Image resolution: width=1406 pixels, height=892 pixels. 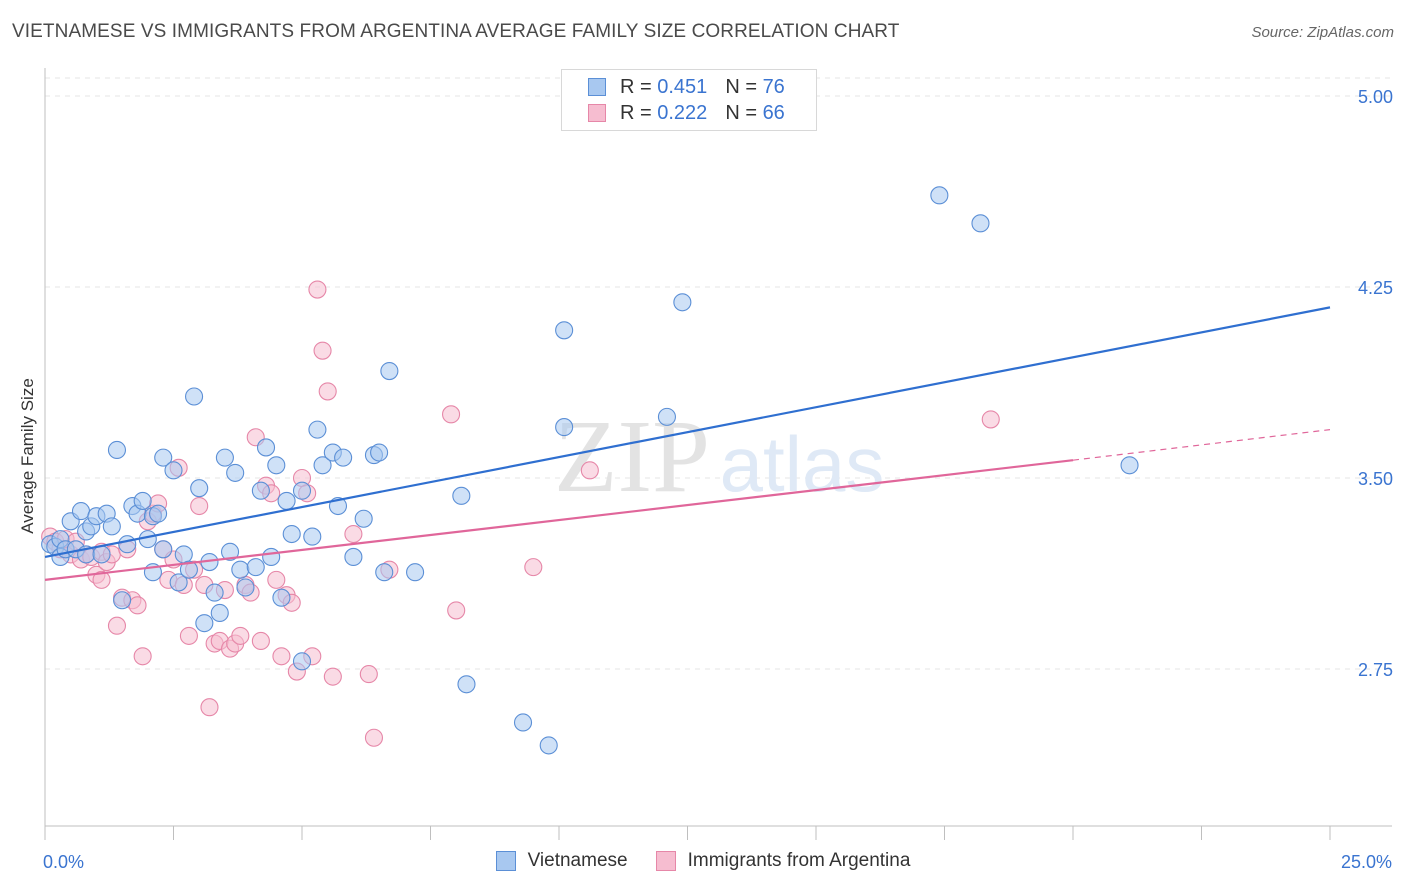 I want to click on legend-row-argentina: R = 0.222 N = 66, so click(x=686, y=113).